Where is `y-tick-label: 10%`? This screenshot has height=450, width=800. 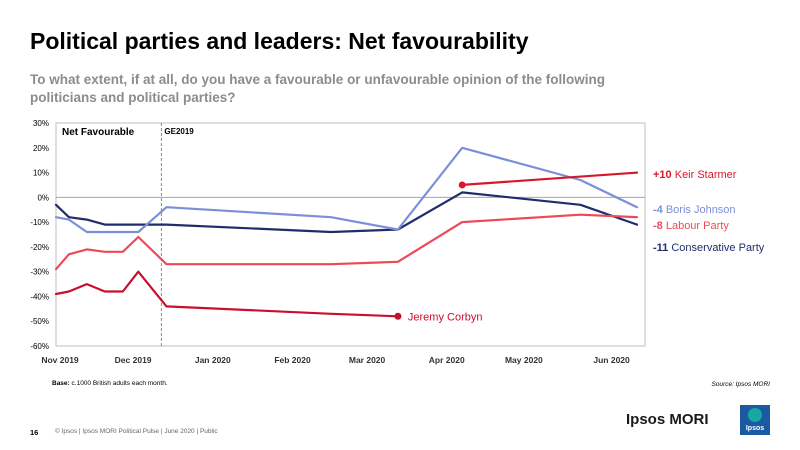
y-tick-label: 10% is located at coordinates (41, 173).